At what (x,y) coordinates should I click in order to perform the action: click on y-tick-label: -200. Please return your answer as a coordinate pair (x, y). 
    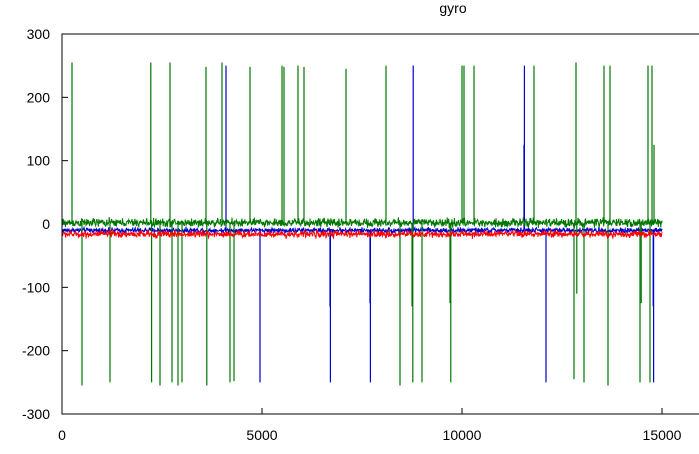
    Looking at the image, I should click on (36, 351).